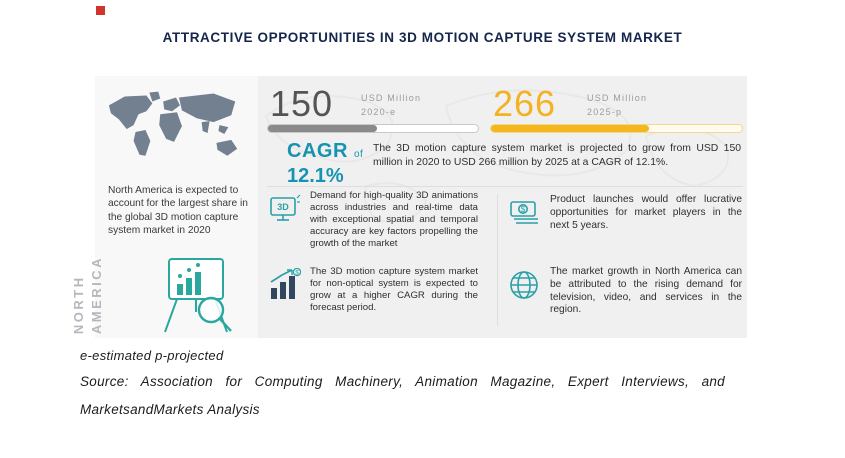 The width and height of the screenshot is (845, 458). Describe the element at coordinates (605, 111) in the screenshot. I see `stat-2025-year: 2025-p` at that location.